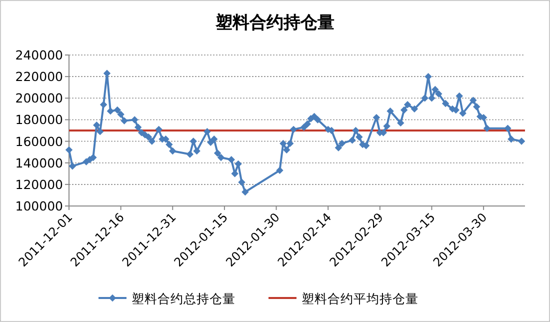  What do you see at coordinates (39, 98) in the screenshot?
I see `y-tick-label: 200000` at bounding box center [39, 98].